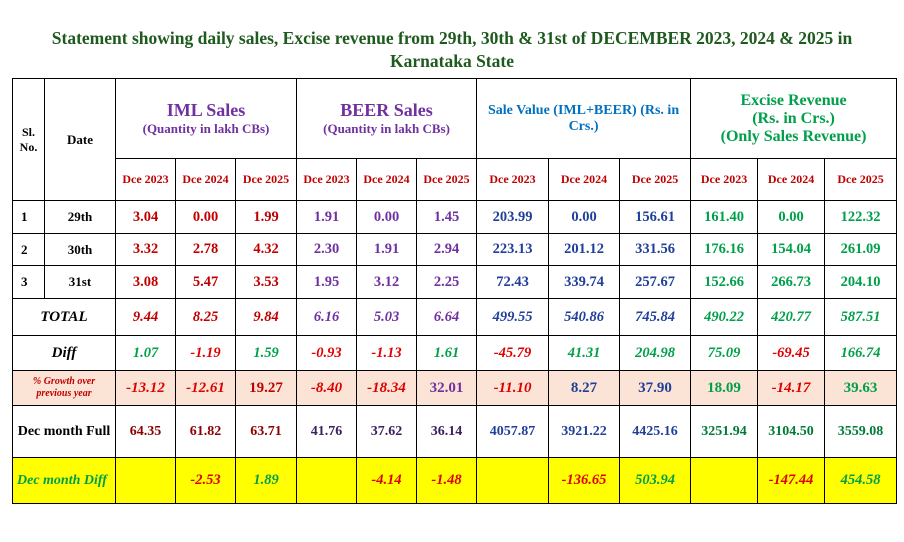  I want to click on value-cell: 3251.94, so click(724, 431).